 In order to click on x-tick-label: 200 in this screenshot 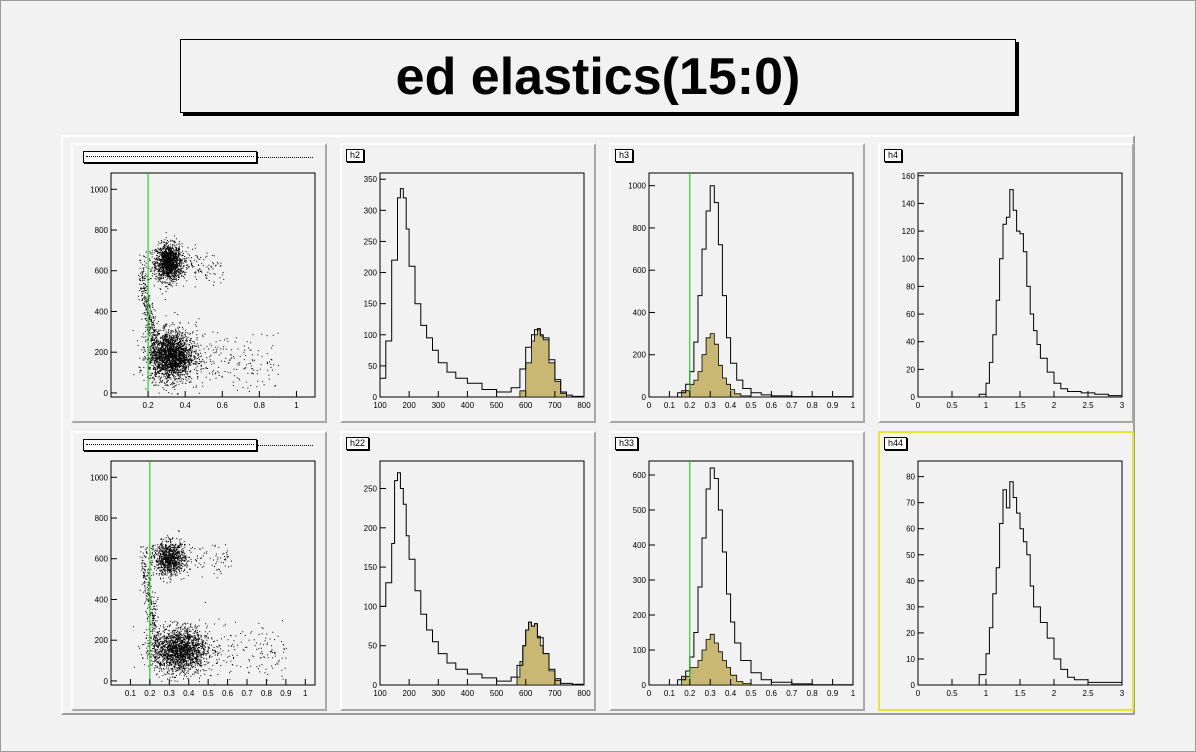, I will do `click(409, 693)`.